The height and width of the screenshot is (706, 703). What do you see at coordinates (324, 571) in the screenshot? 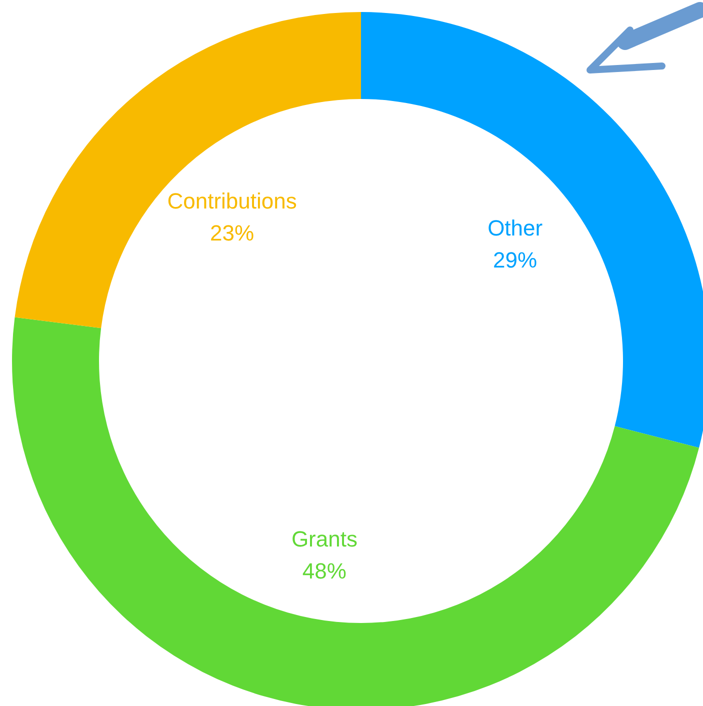
I see `data-label: 48%` at bounding box center [324, 571].